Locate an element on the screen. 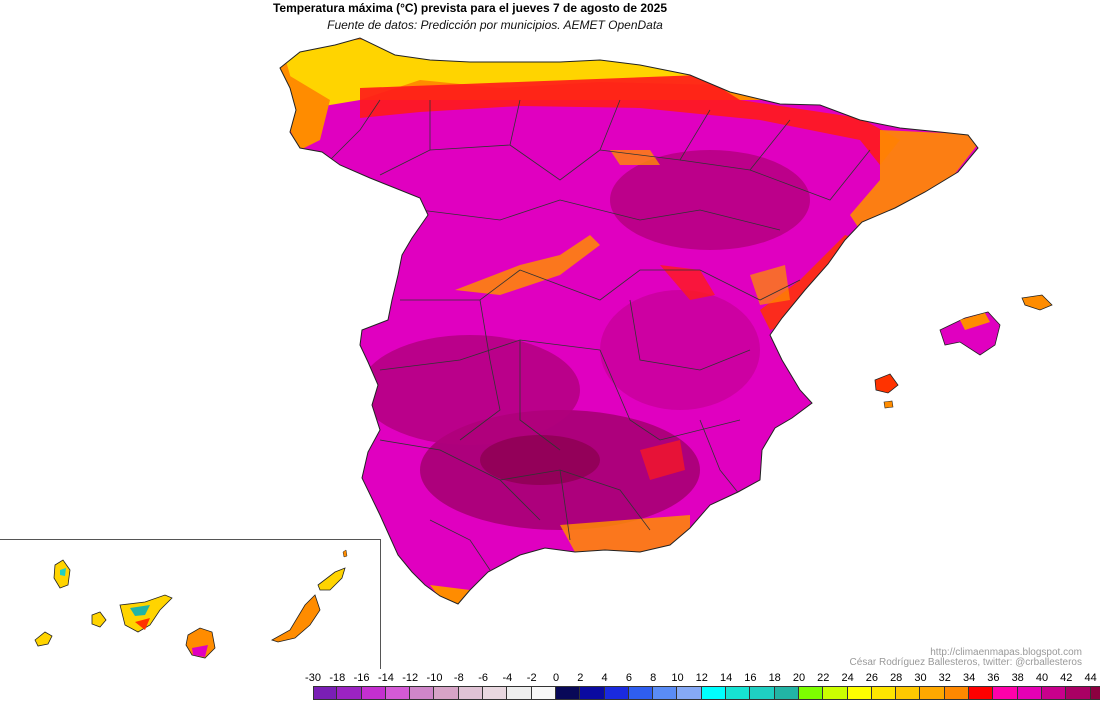 Image resolution: width=1100 pixels, height=707 pixels. legend-label: 28 is located at coordinates (896, 678).